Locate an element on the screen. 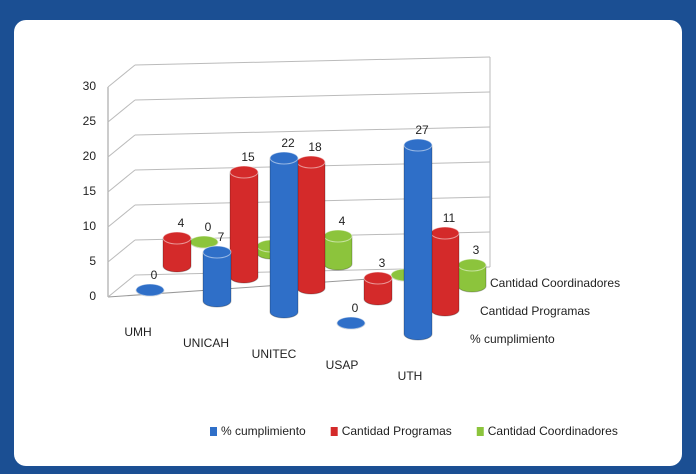 The width and height of the screenshot is (696, 474). x-tick-label: UTH is located at coordinates (410, 376).